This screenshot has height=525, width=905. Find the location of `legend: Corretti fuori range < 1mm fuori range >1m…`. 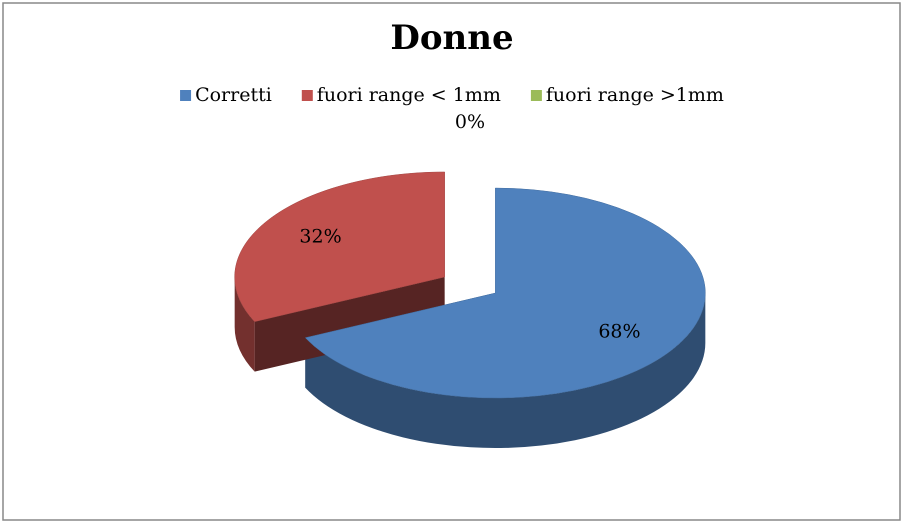

legend: Corretti fuori range < 1mm fuori range >1m… is located at coordinates (452, 95).